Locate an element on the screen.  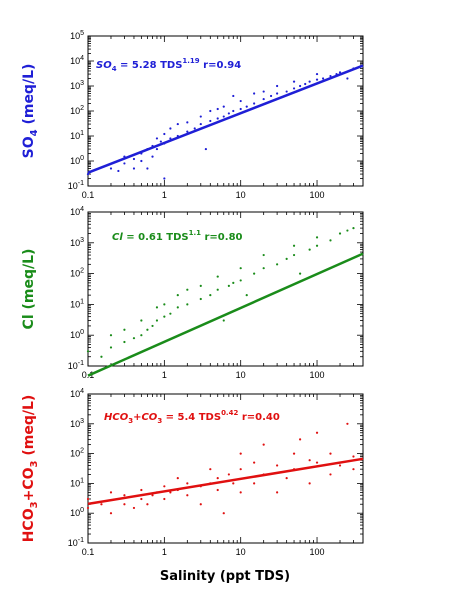
y-tick-label: 10⁴ is located at coordinates (77, 211).